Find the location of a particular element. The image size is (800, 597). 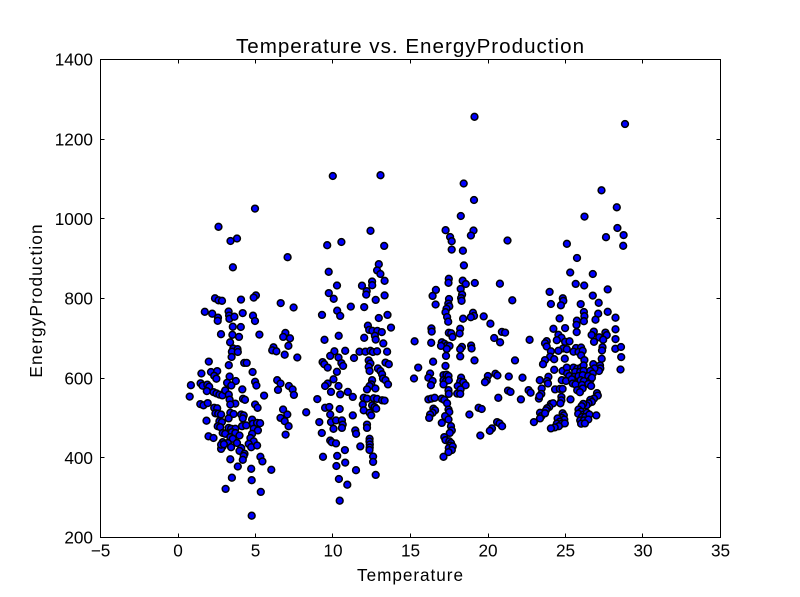

svg-text:Temperature vs. EnergyProducti: Temperature vs. EnergyProduction is located at coordinates (410, 46).